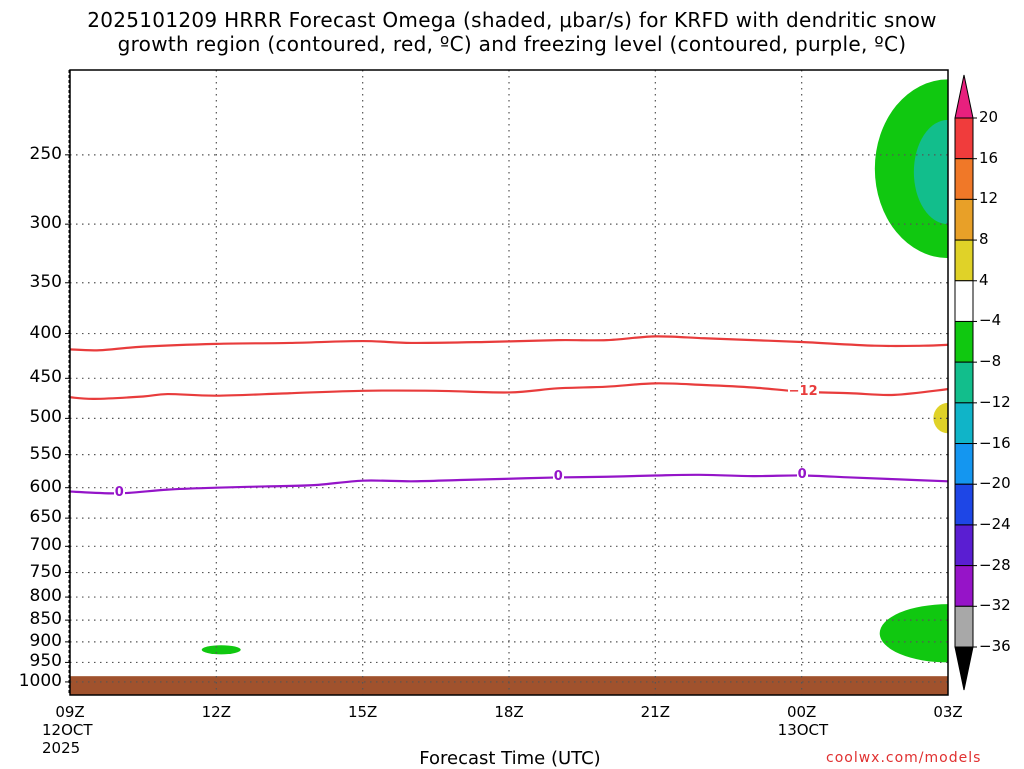  I want to click on colorbar-label-8: −16, so click(995, 442).